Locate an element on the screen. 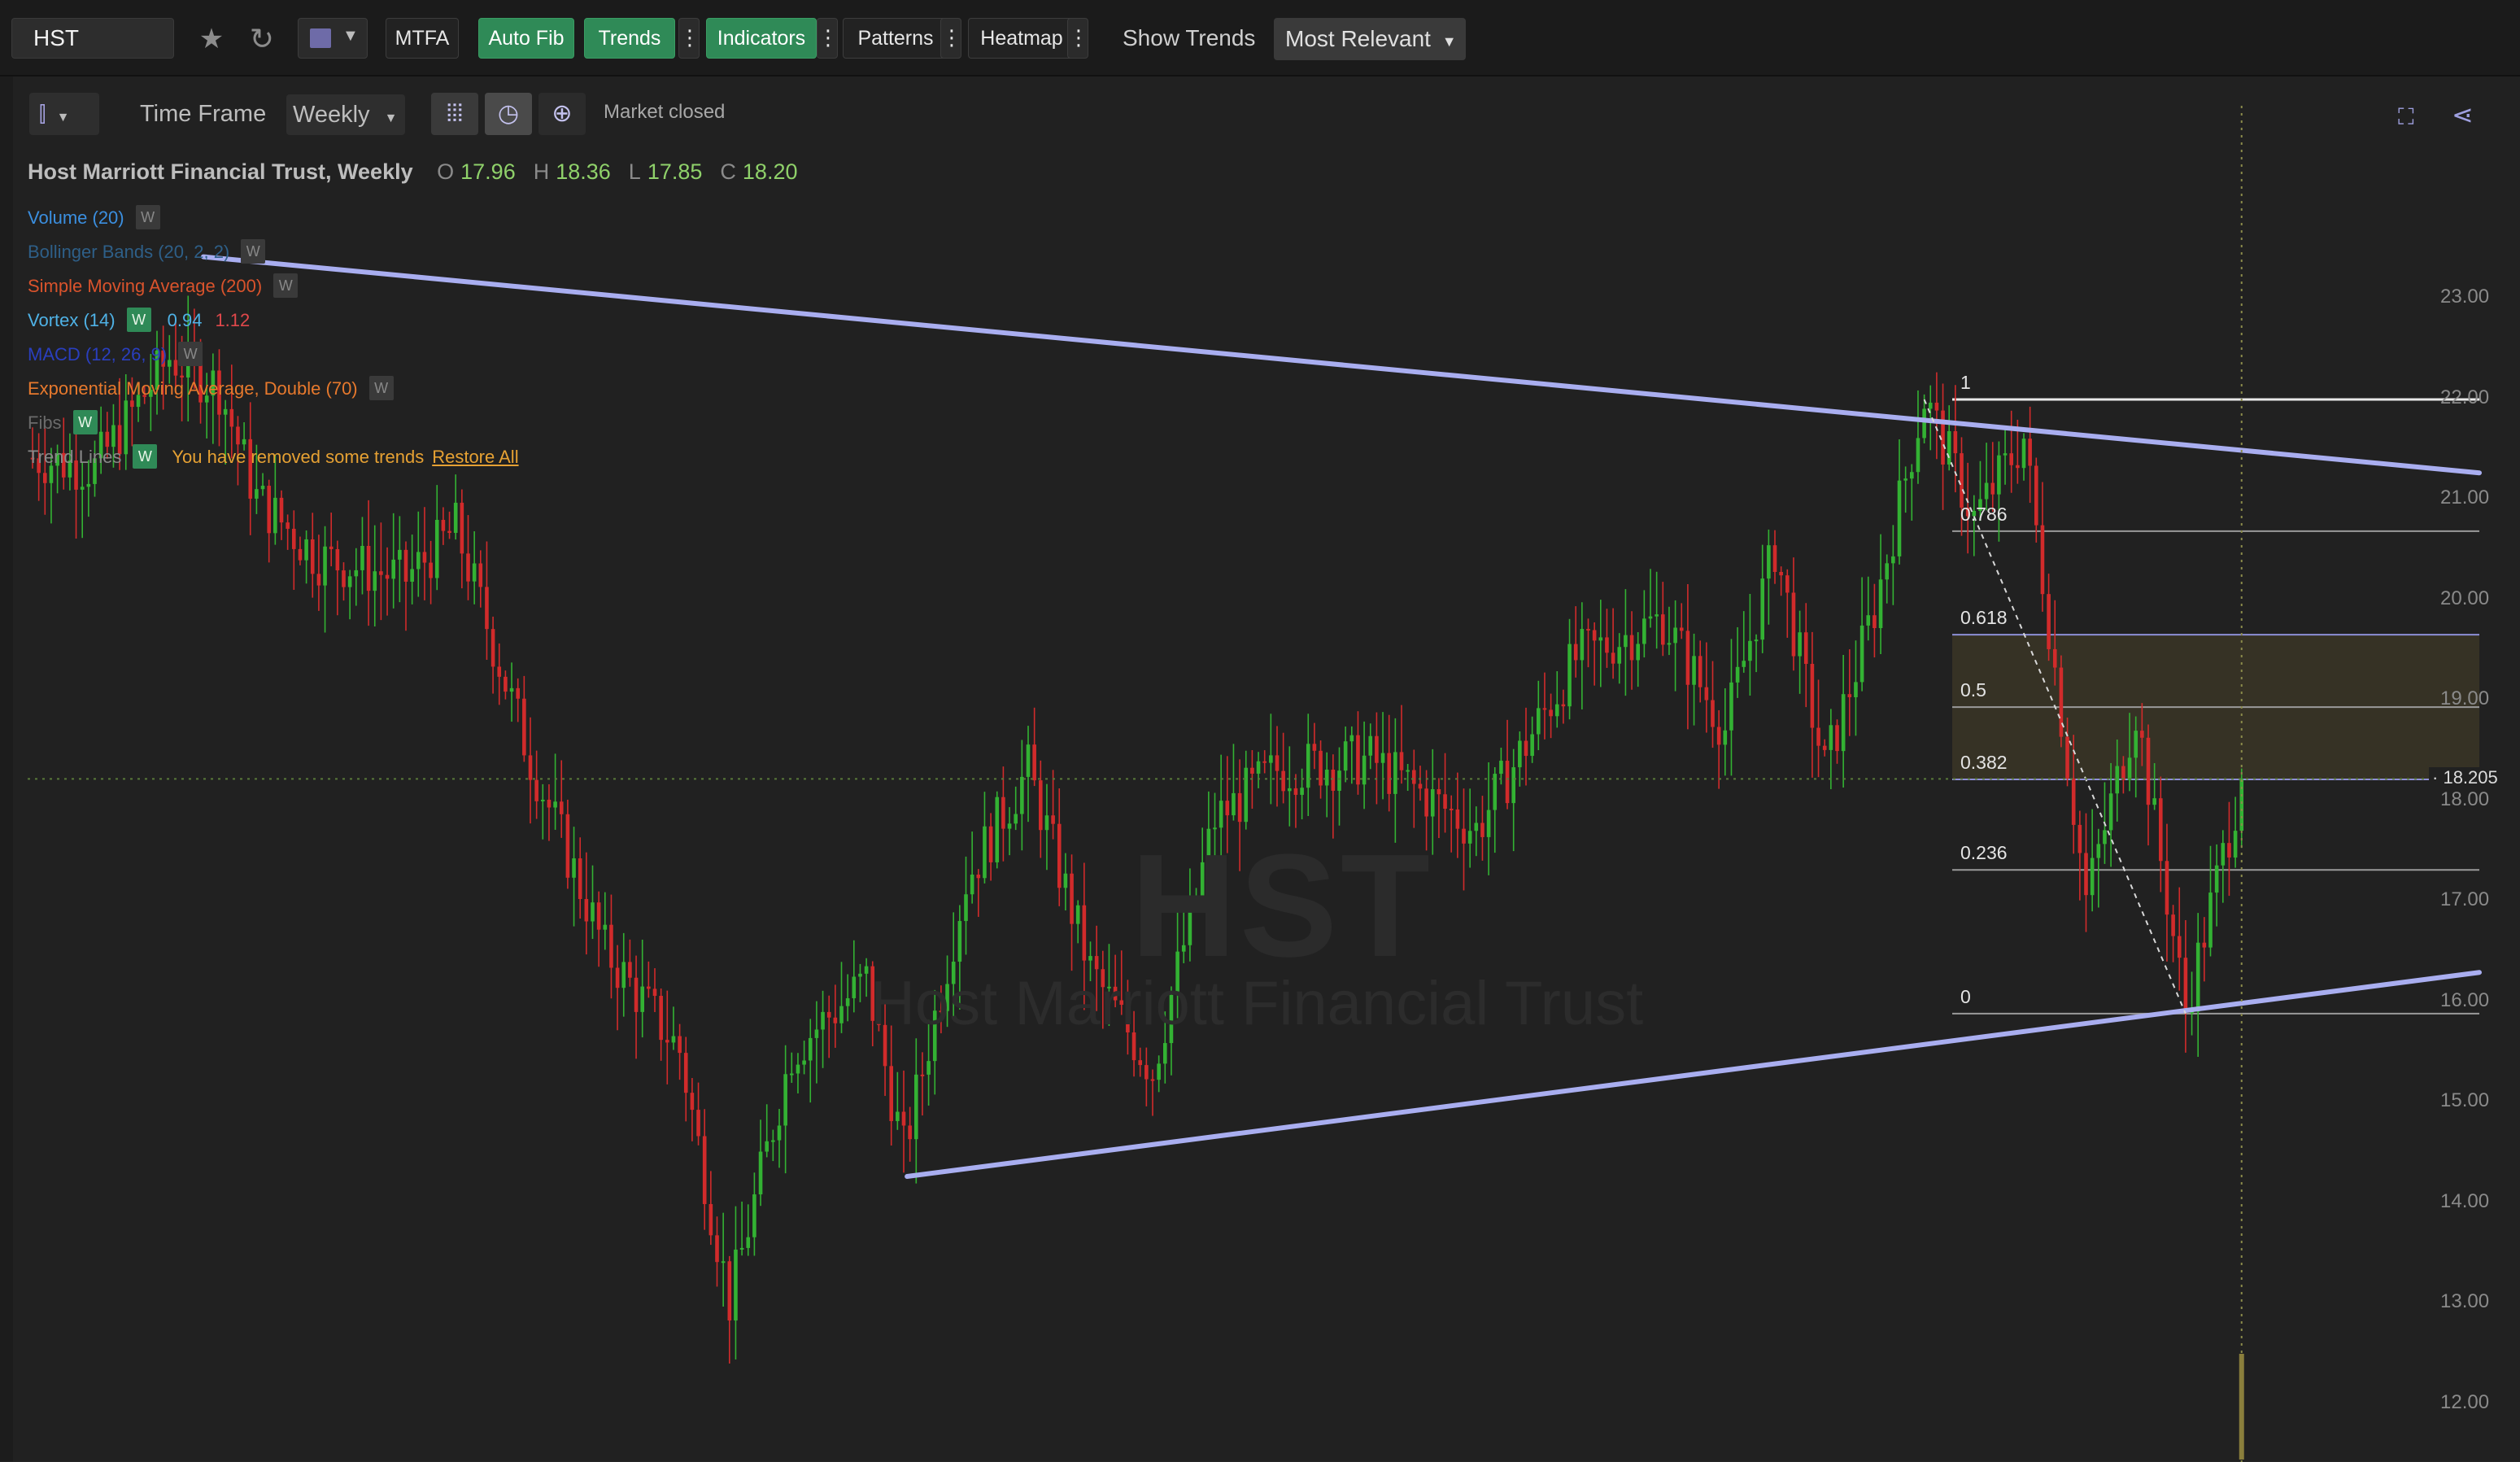  most-relevant-dropdown: Most Relevant ▼ is located at coordinates (1370, 39).